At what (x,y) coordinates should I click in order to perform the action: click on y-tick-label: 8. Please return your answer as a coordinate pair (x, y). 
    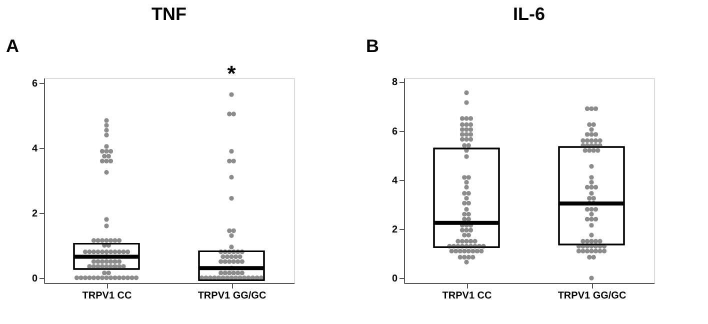
    Looking at the image, I should click on (395, 82).